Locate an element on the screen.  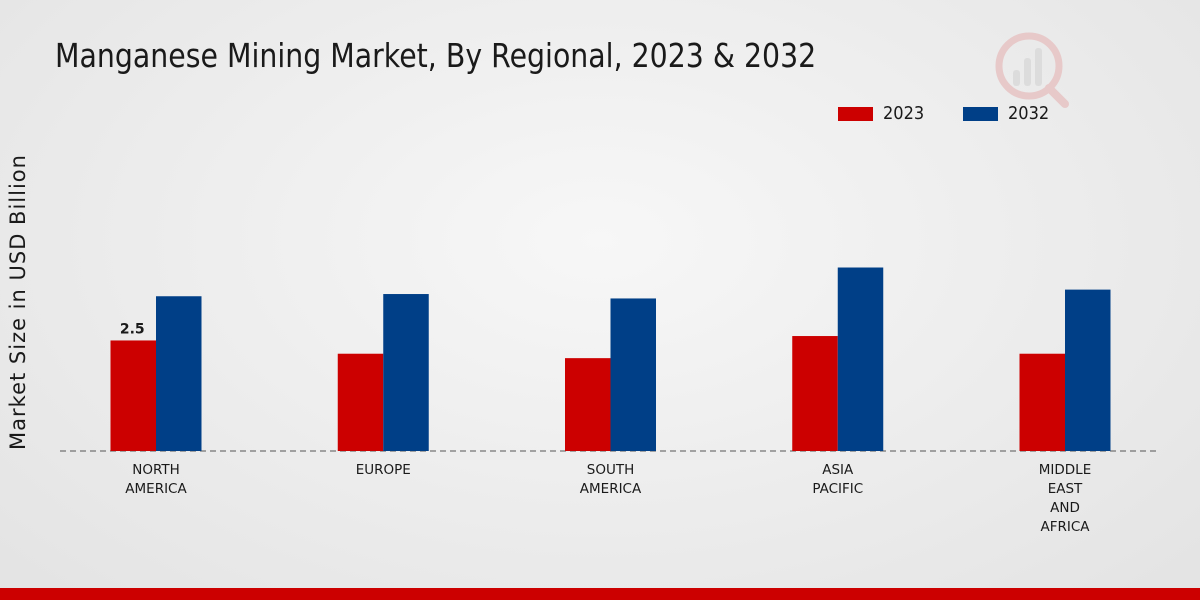
legend-swatch-2023 is located at coordinates (855, 113).